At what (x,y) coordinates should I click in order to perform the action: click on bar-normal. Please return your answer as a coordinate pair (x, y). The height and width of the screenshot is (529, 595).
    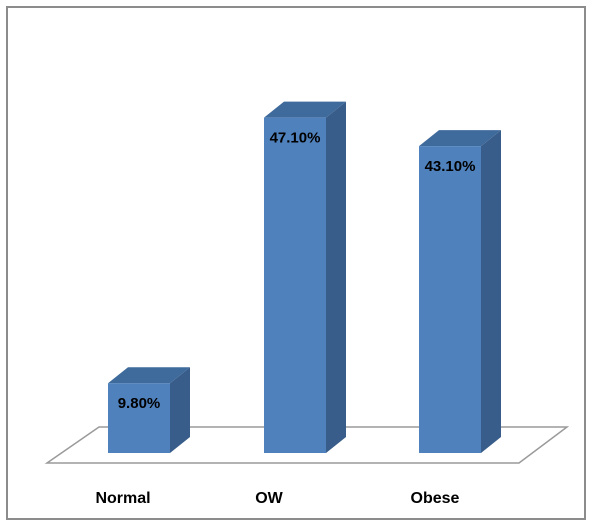
    Looking at the image, I should click on (149, 410).